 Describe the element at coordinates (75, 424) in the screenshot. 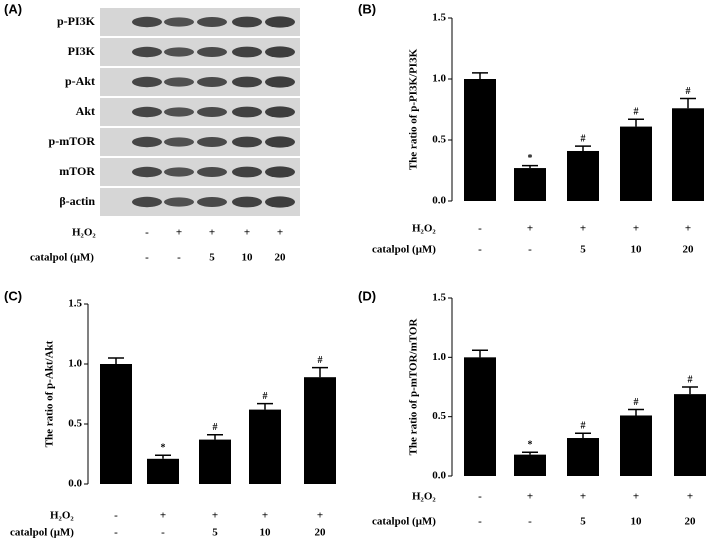

I see `y-tick-label: 0.5` at that location.